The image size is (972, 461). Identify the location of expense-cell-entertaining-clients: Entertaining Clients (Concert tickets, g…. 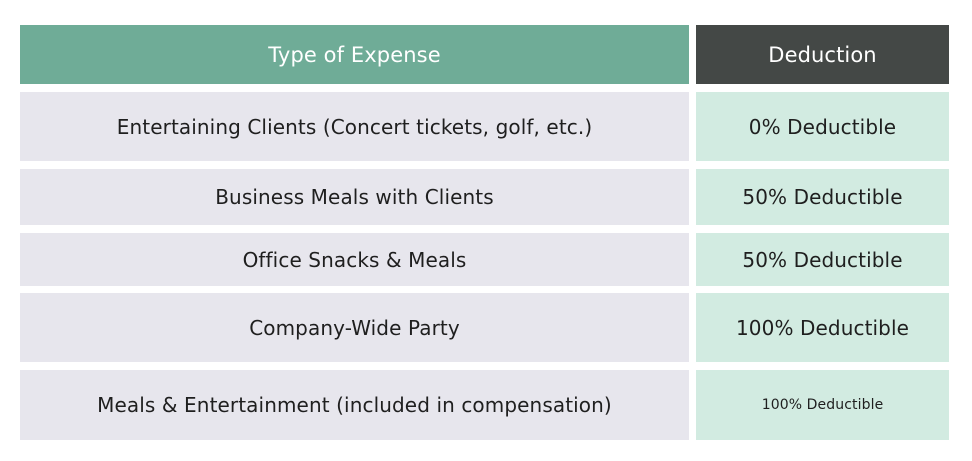
(354, 126).